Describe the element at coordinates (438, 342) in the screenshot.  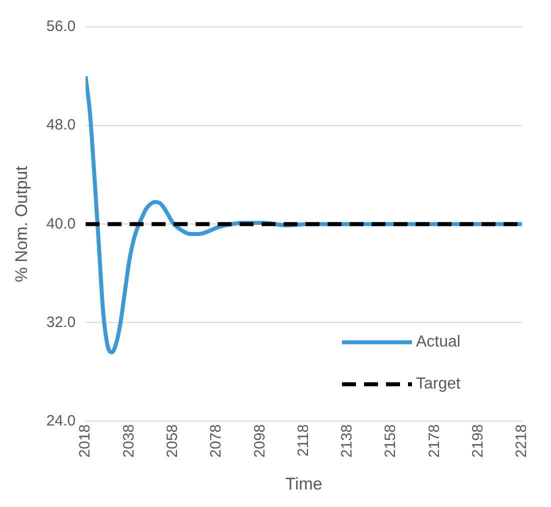
I see `legend-label: Actual` at that location.